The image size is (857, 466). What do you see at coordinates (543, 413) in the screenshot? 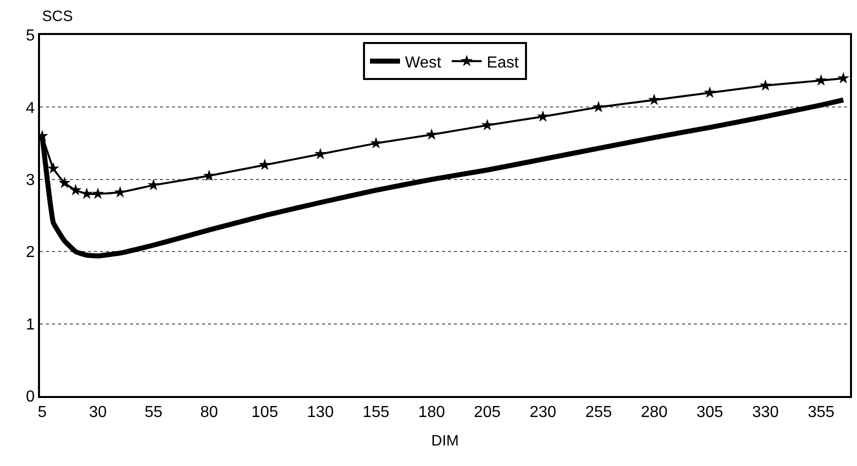
I see `x-tick-label: 230` at bounding box center [543, 413].